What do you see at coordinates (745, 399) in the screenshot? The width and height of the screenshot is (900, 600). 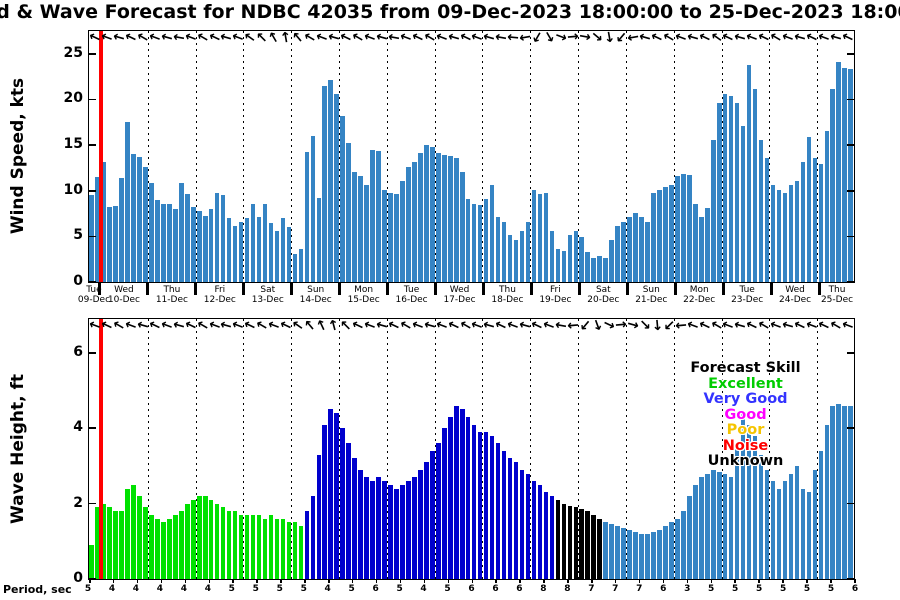 I see `legend-entry-very-good: Very Good` at bounding box center [745, 399].